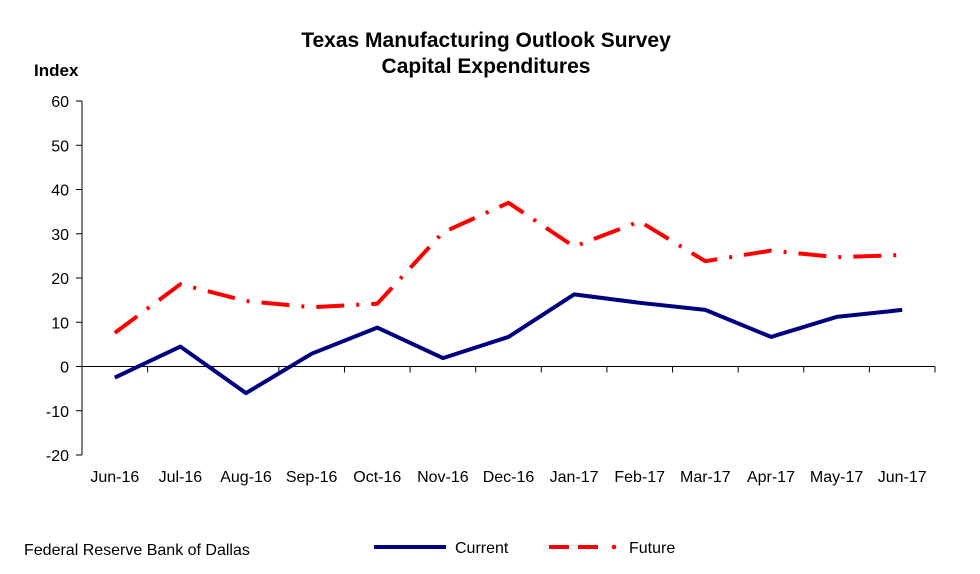 The image size is (980, 574). Describe the element at coordinates (614, 547) in the screenshot. I see `legend-future-dot` at that location.